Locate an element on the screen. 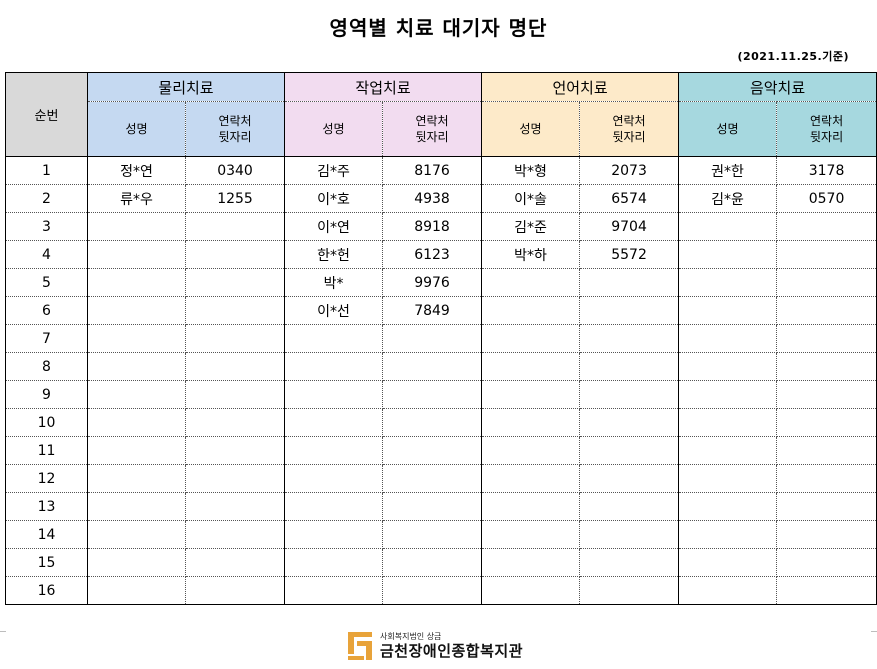 The width and height of the screenshot is (877, 669). table-row: 9 is located at coordinates (441, 394).